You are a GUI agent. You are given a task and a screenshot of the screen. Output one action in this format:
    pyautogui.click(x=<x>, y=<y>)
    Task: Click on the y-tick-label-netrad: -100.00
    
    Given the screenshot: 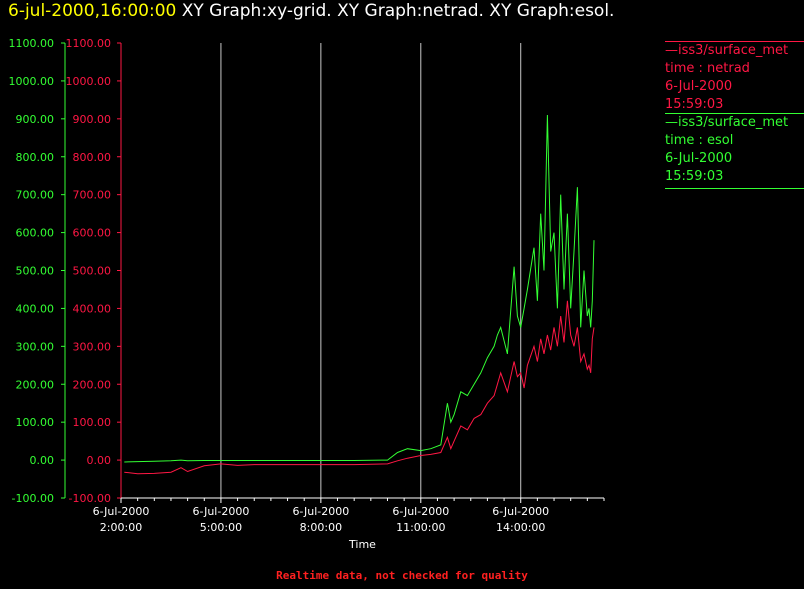 What is the action you would take?
    pyautogui.click(x=90, y=498)
    